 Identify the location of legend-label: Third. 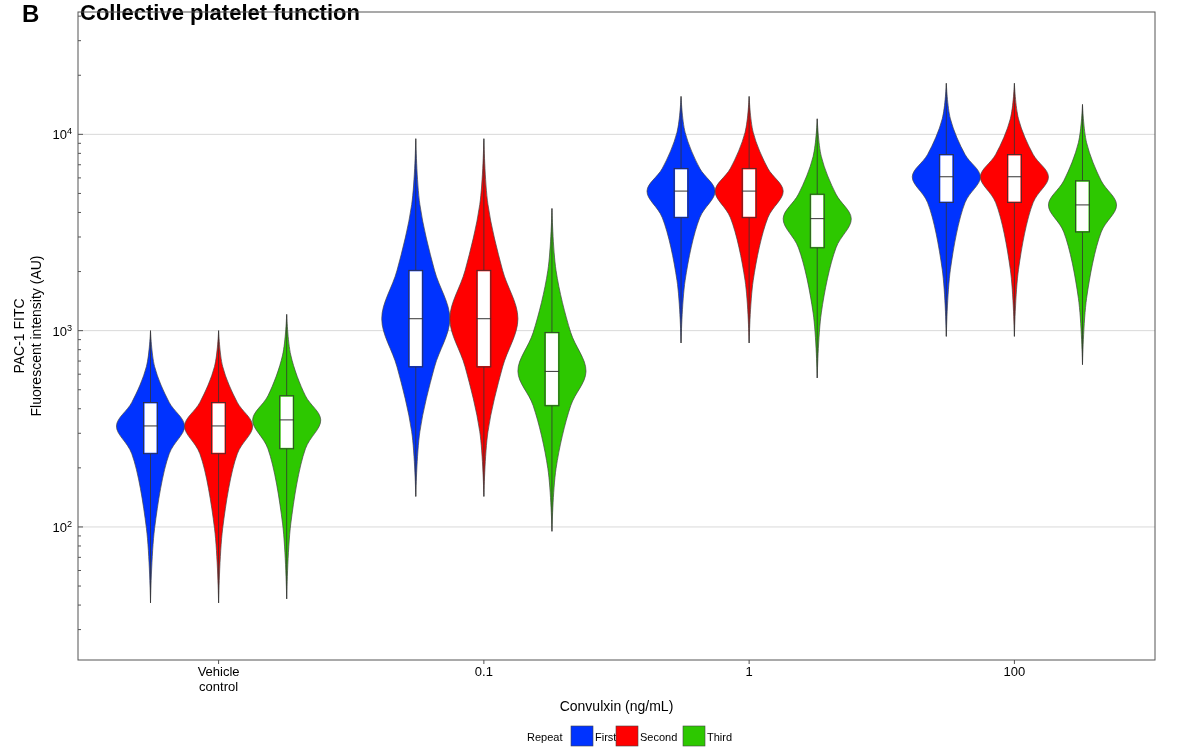
(720, 737).